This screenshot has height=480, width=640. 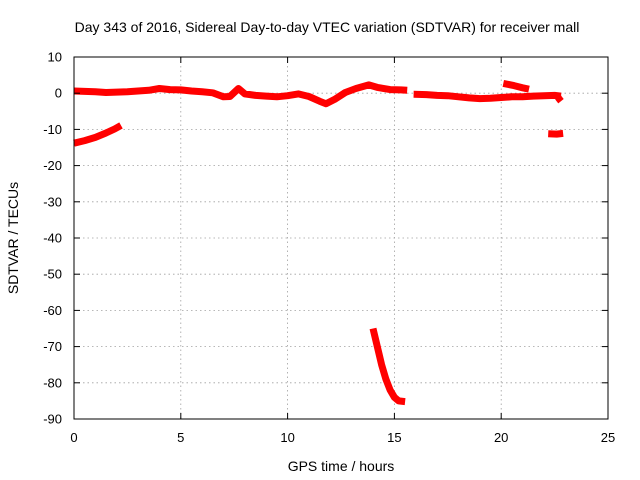 What do you see at coordinates (501, 437) in the screenshot?
I see `x-tick-label: 20` at bounding box center [501, 437].